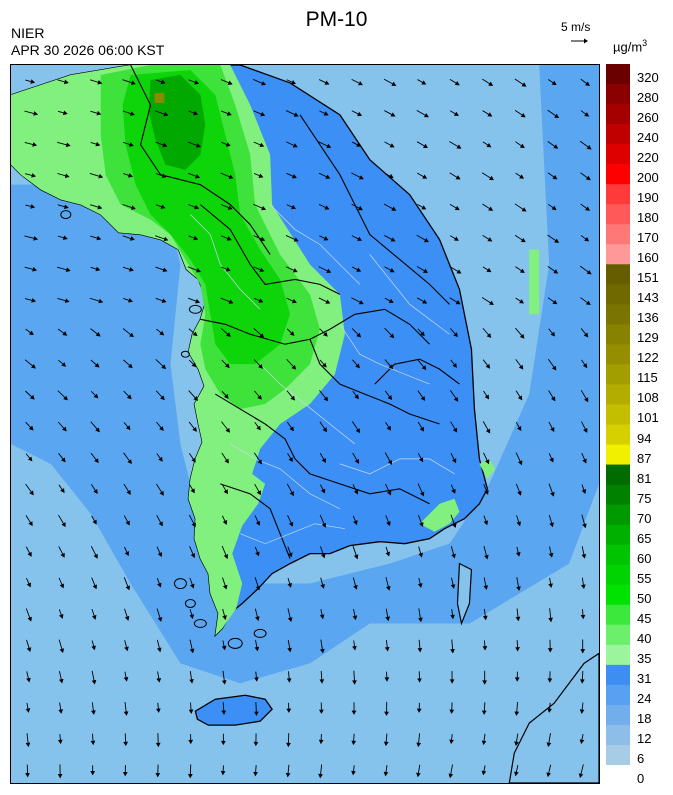 This screenshot has width=673, height=795. What do you see at coordinates (534, 282) in the screenshot?
I see `pm-green-east-island` at bounding box center [534, 282].